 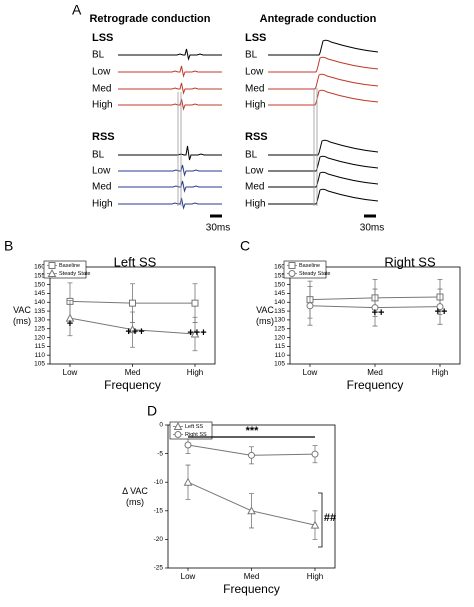 What do you see at coordinates (330, 518) in the screenshot?
I see `annotation: ##` at bounding box center [330, 518].